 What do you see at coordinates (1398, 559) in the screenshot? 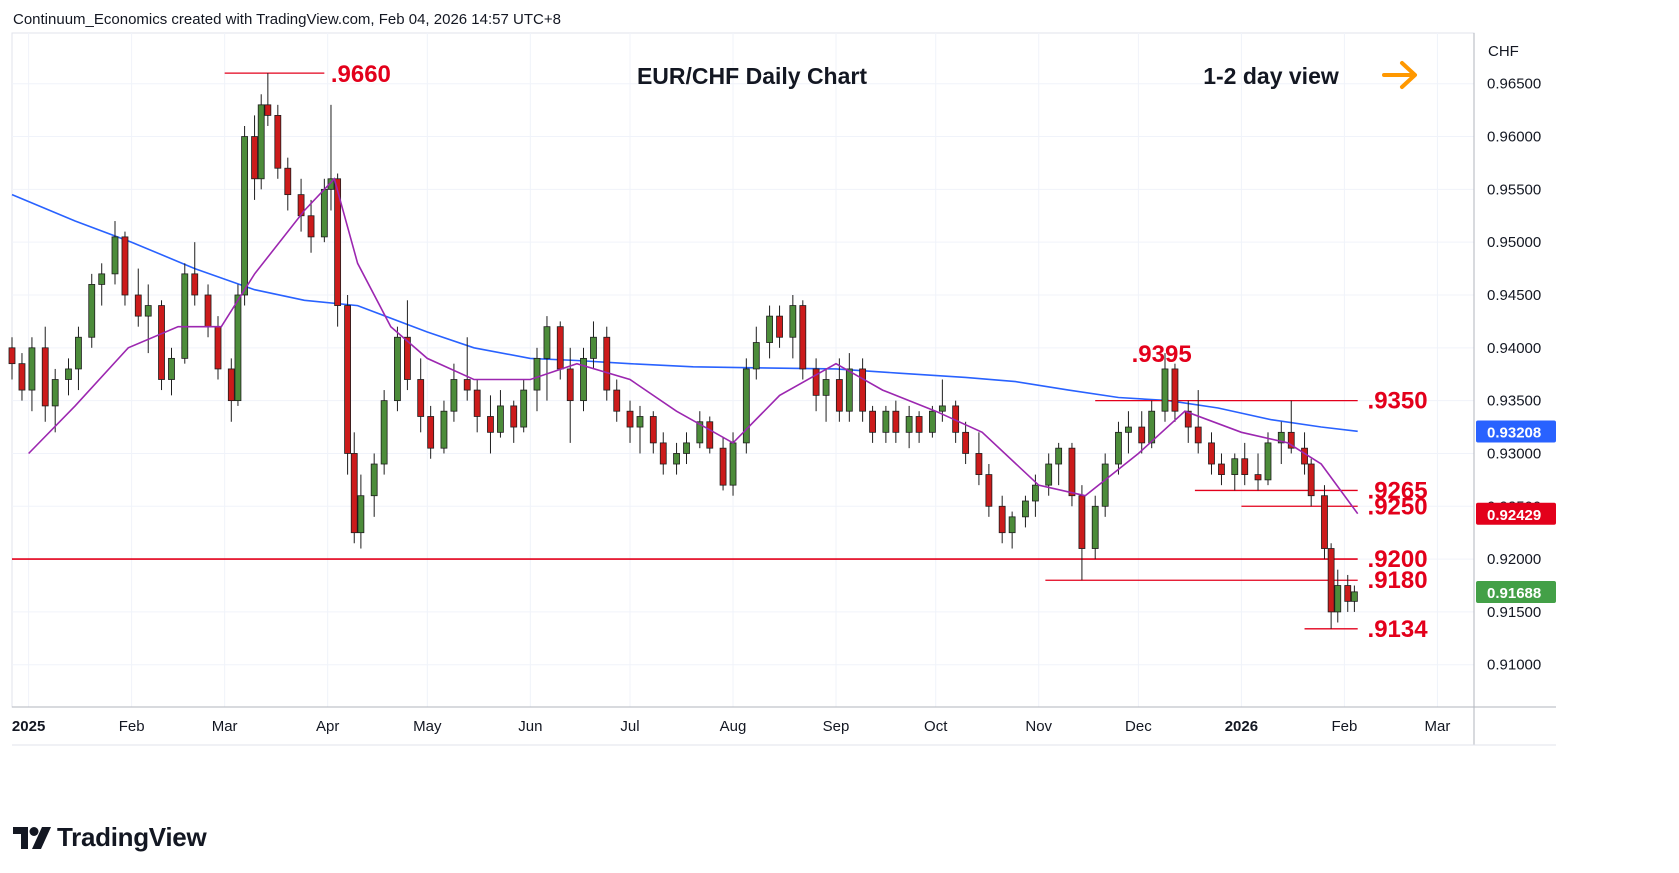
I see `level-label: .9200` at bounding box center [1398, 559].